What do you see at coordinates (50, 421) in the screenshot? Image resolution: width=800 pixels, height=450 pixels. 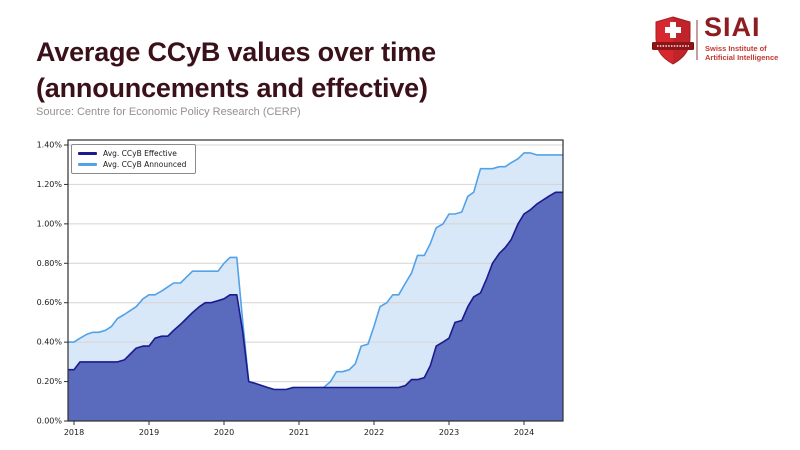 I see `svg-text: 0.00%` at bounding box center [50, 421].